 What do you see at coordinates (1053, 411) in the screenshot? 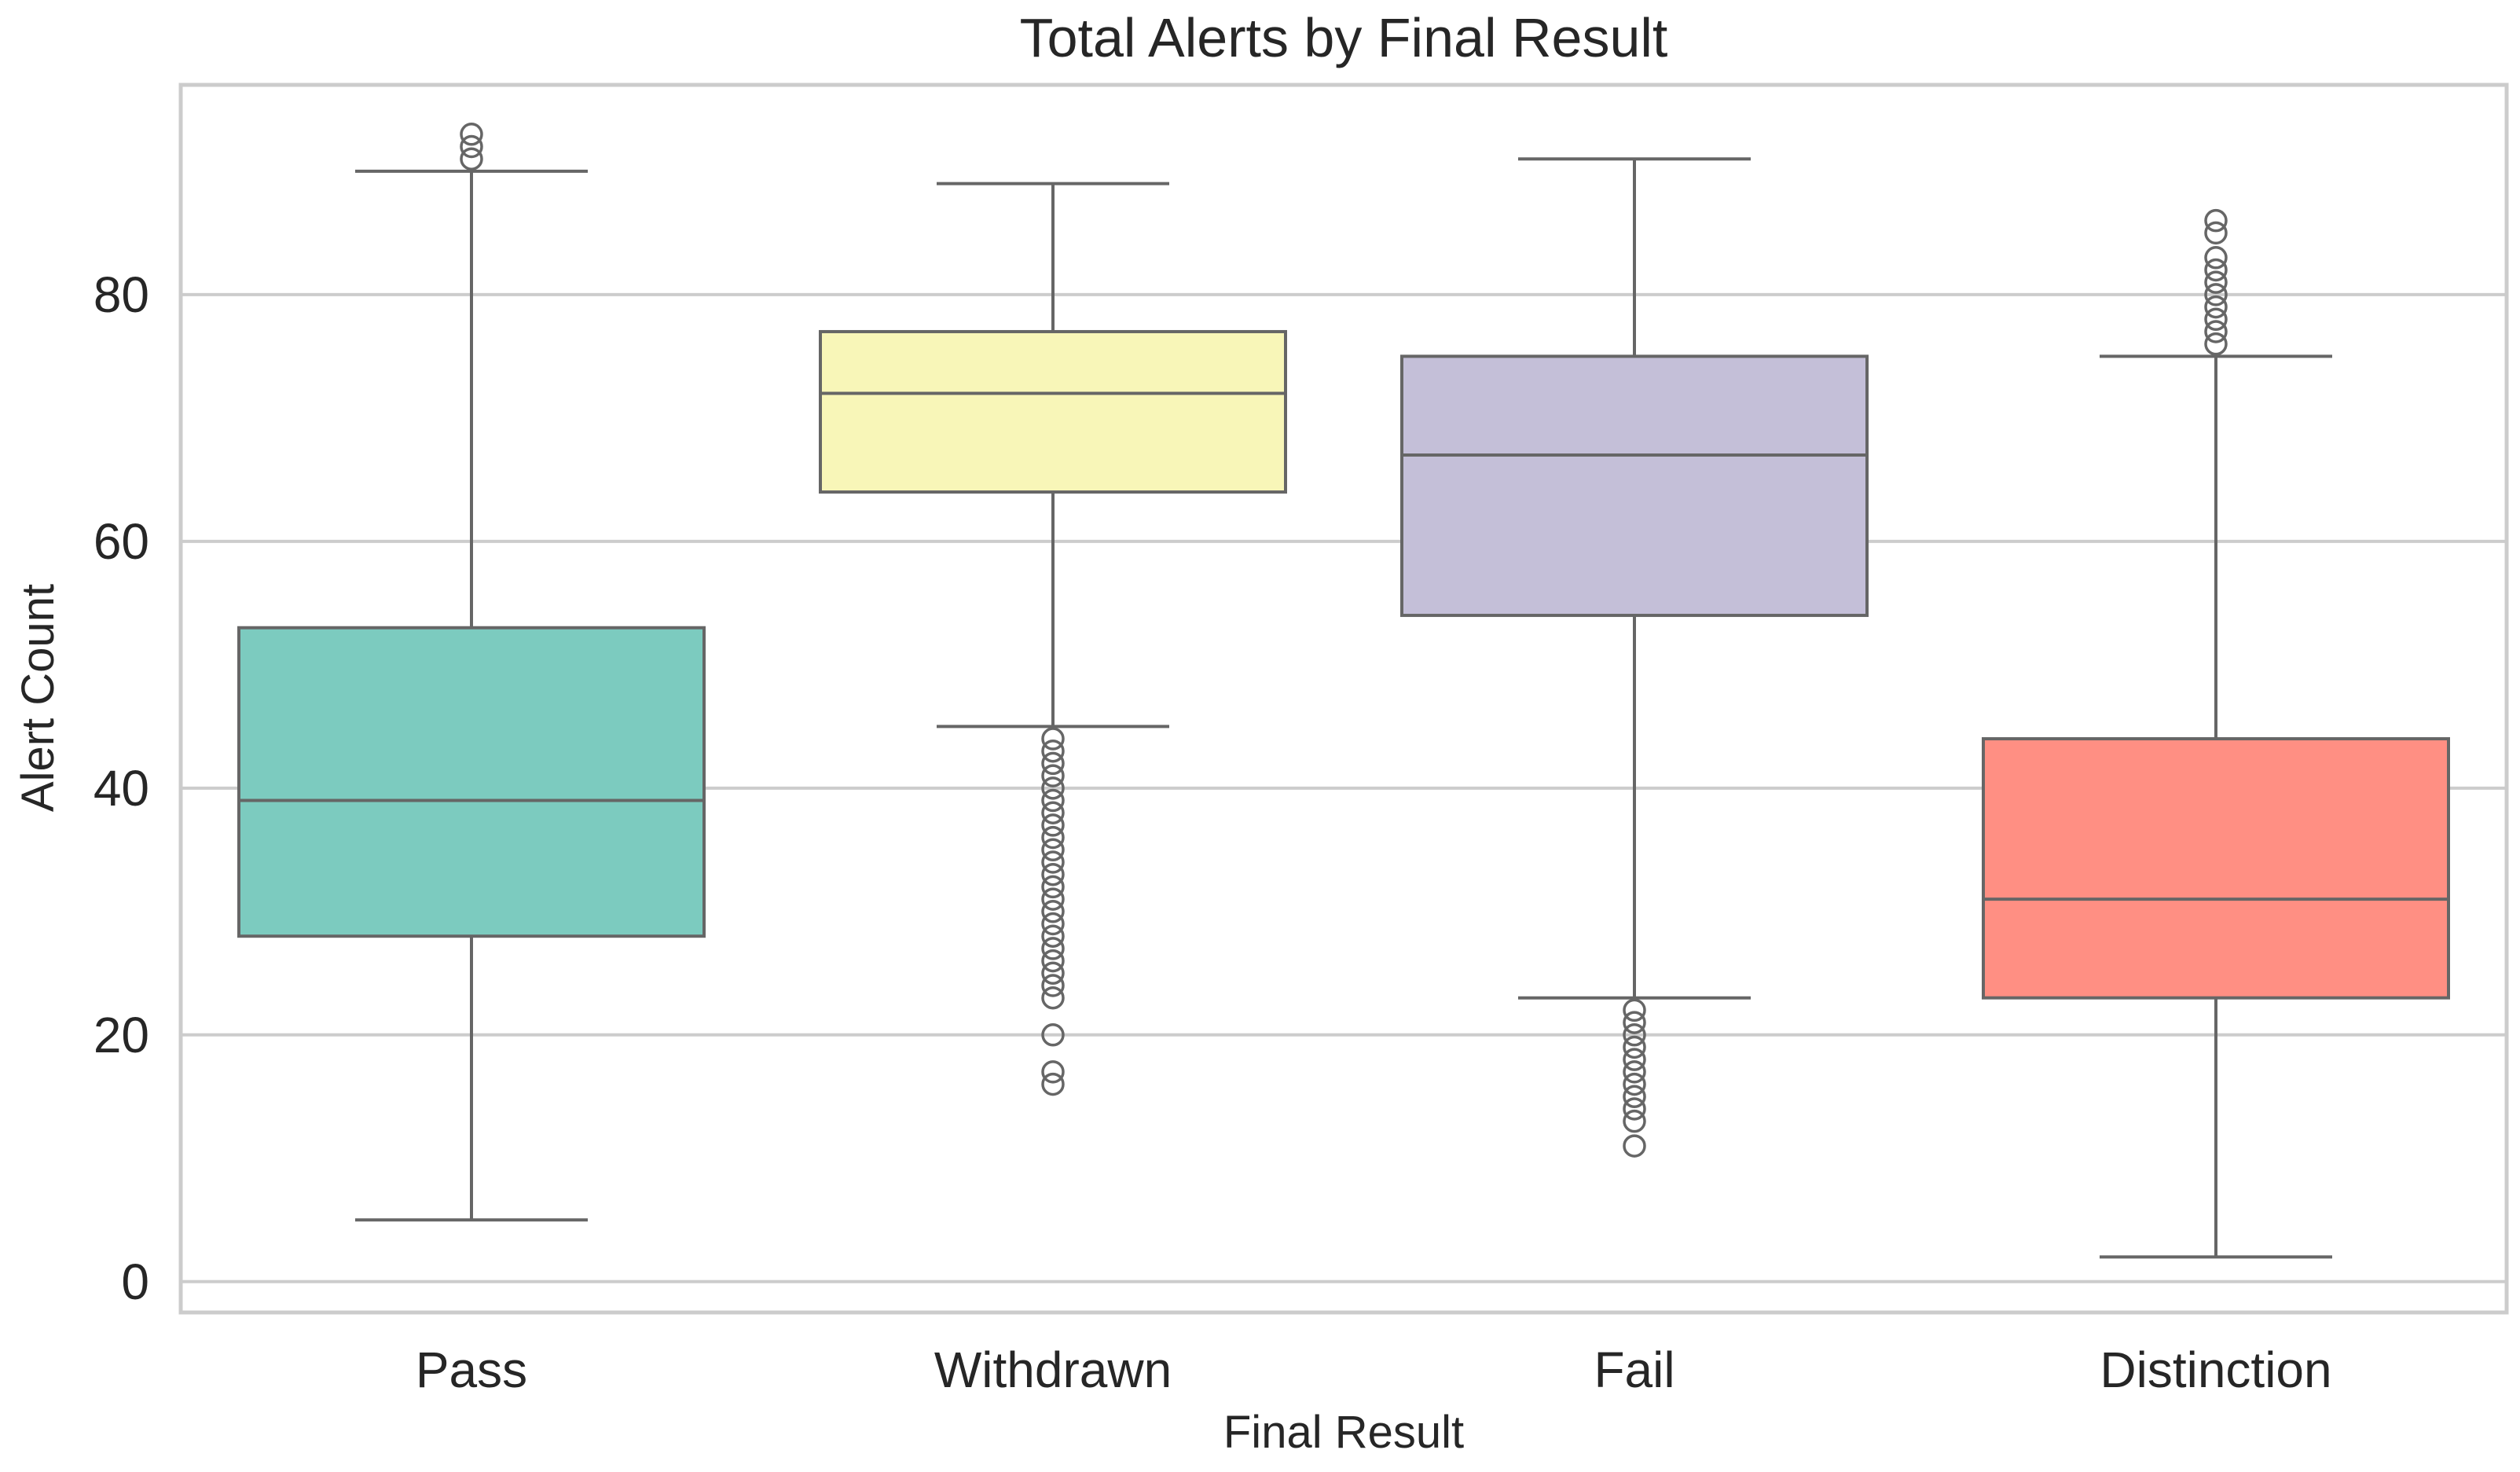
I see `iqr-box-withdrawn` at bounding box center [1053, 411].